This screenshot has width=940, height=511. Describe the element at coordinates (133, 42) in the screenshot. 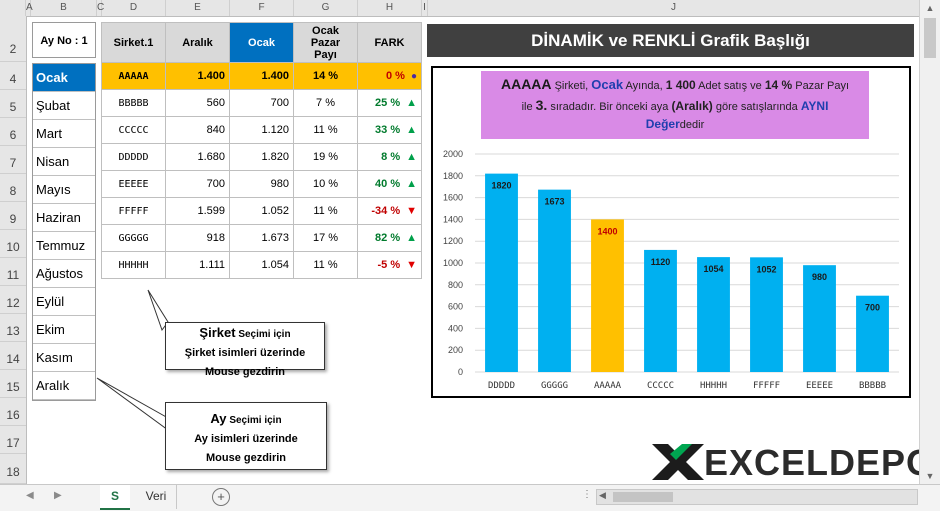

I see `header-sirket: Sirket.1` at that location.